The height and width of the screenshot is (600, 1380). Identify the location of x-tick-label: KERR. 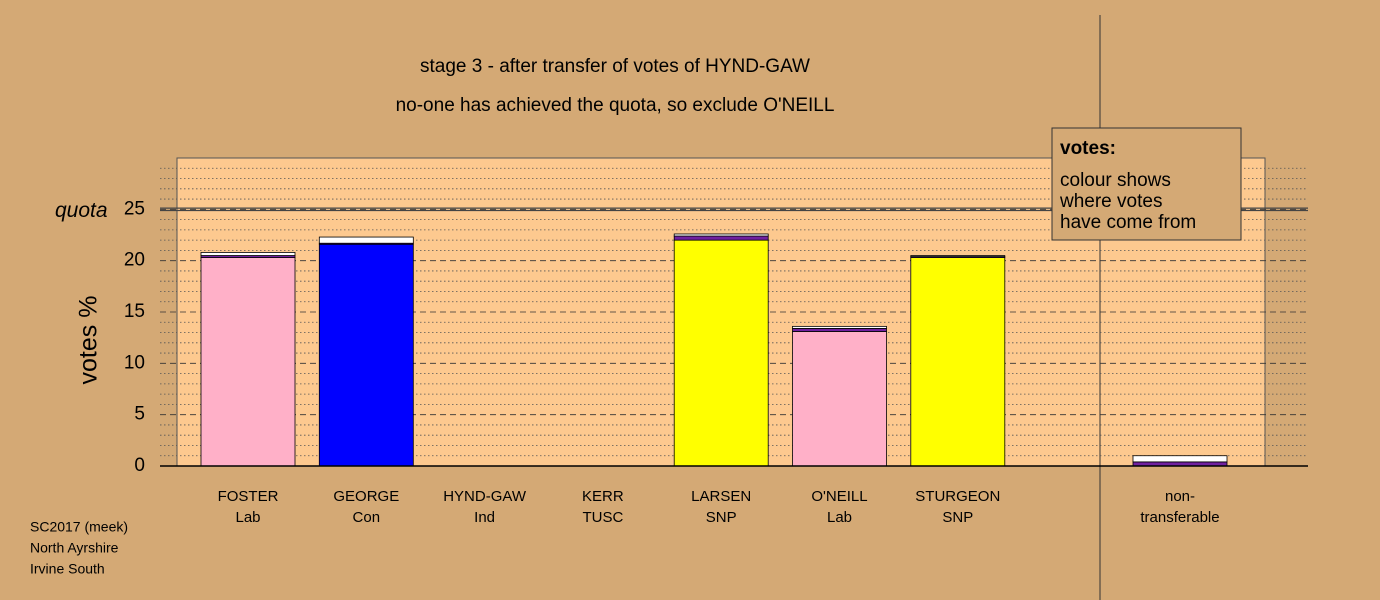
(603, 496).